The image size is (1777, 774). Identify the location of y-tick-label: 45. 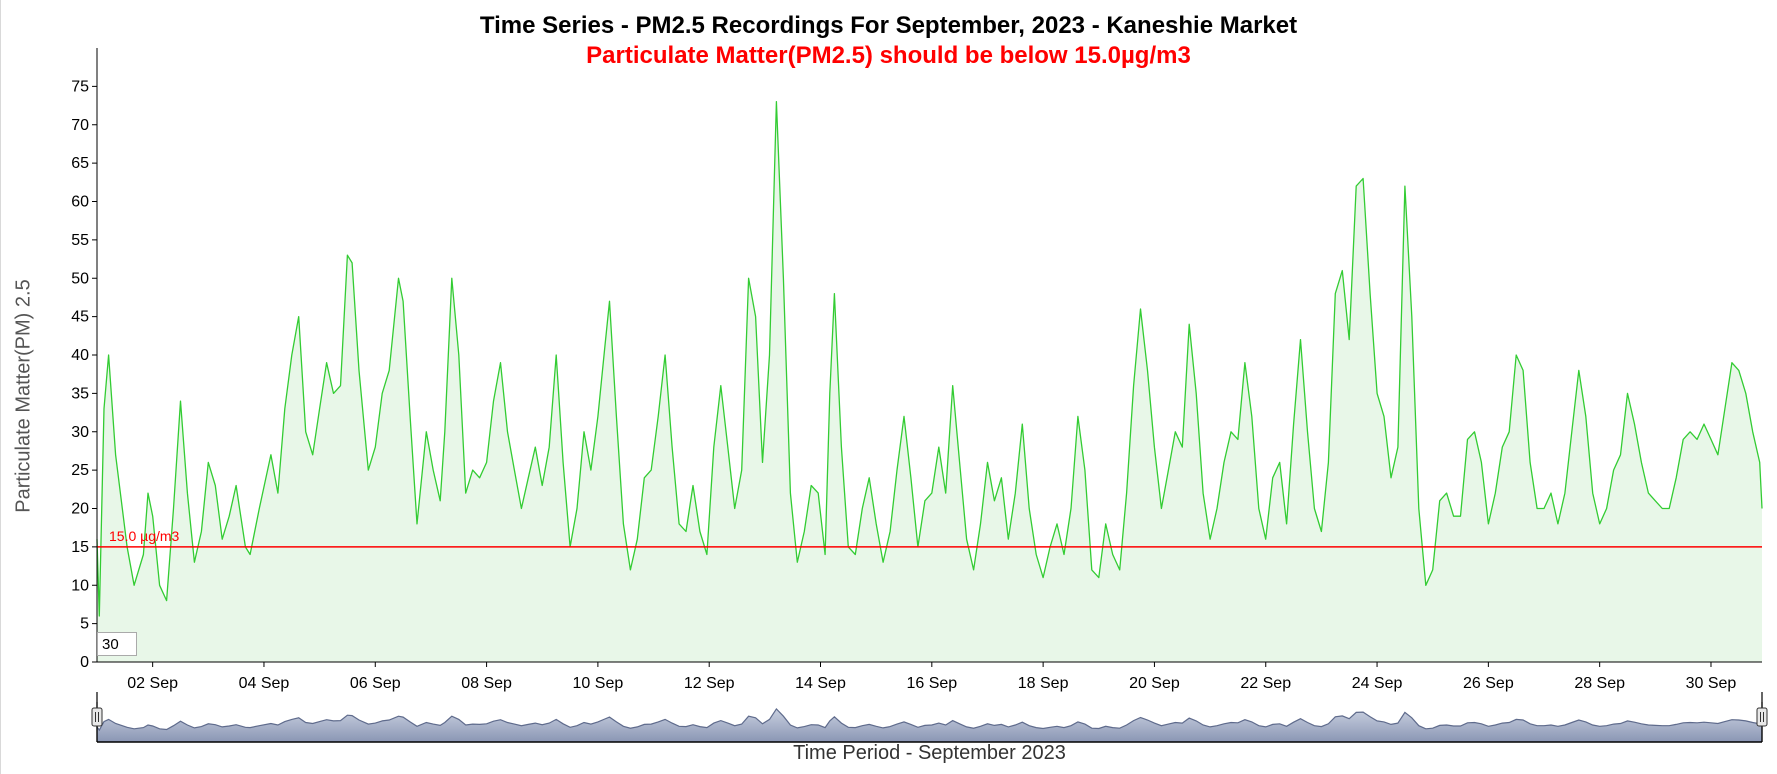
(80, 317).